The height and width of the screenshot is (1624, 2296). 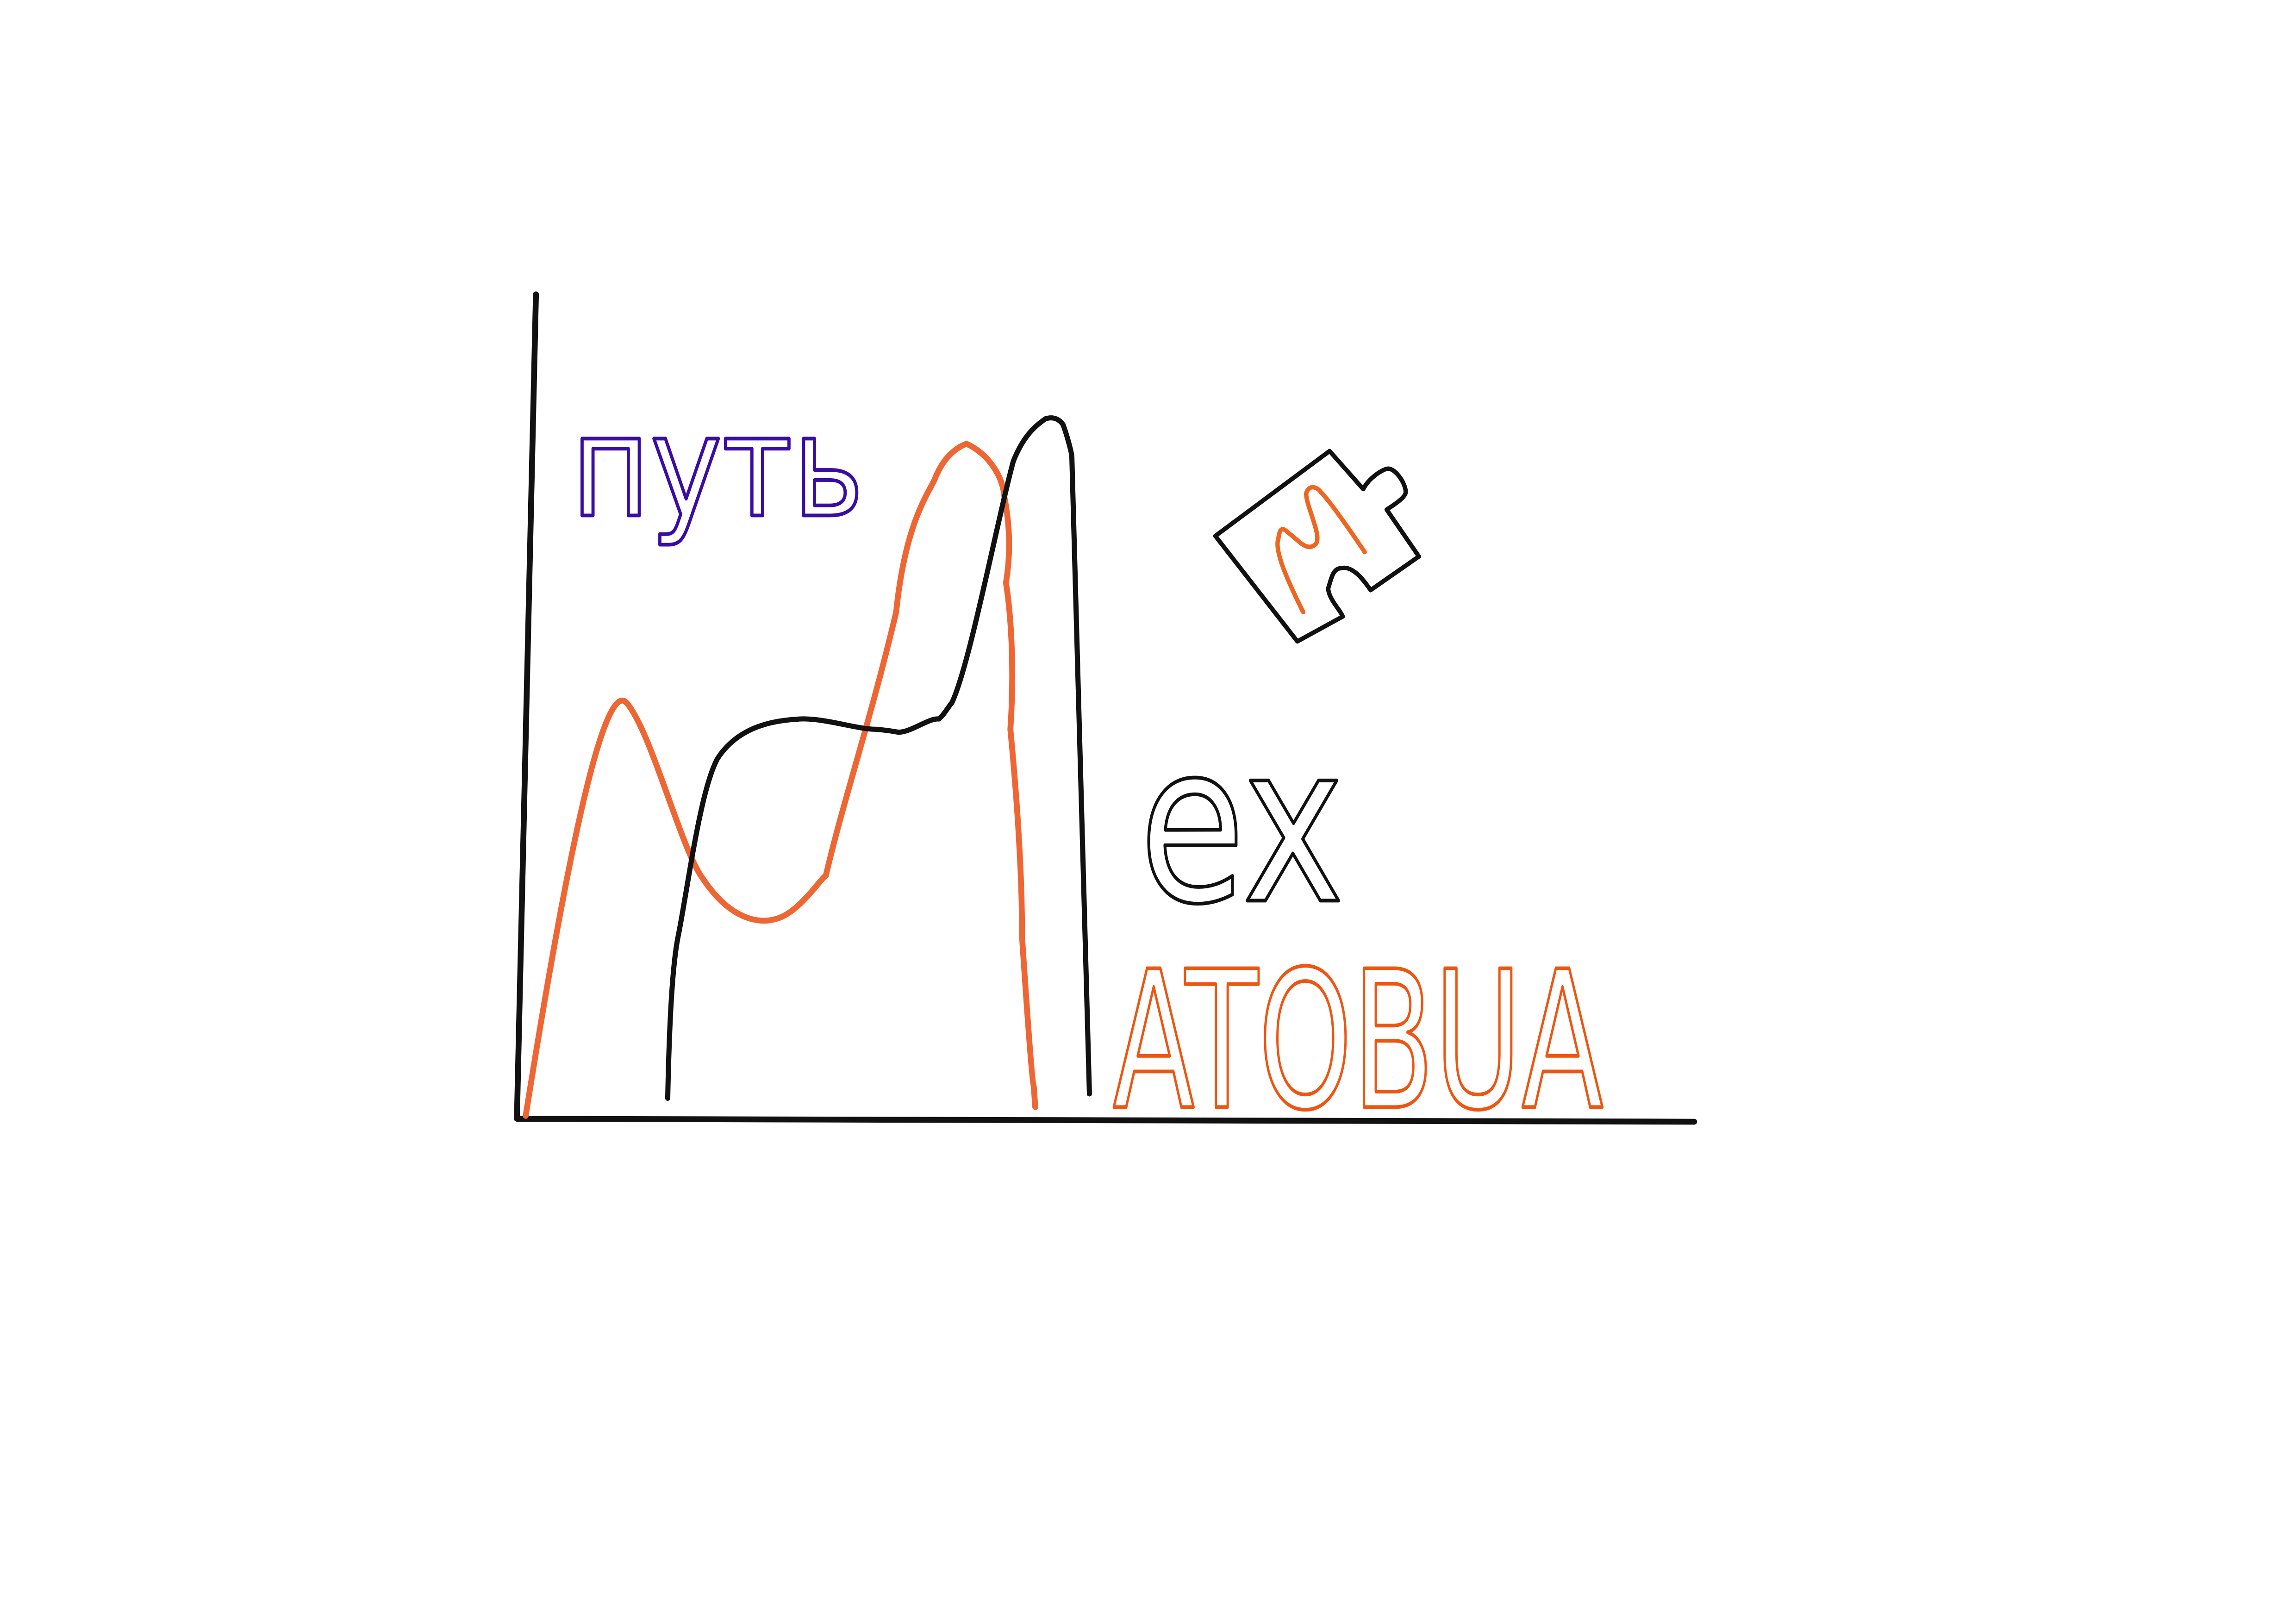 I want to click on orange-curve, so click(x=780, y=780).